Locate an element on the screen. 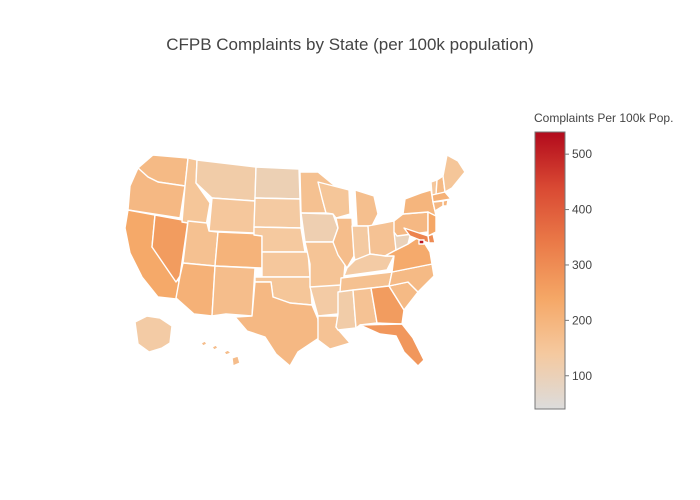 The image size is (700, 500). state-or is located at coordinates (156, 193).